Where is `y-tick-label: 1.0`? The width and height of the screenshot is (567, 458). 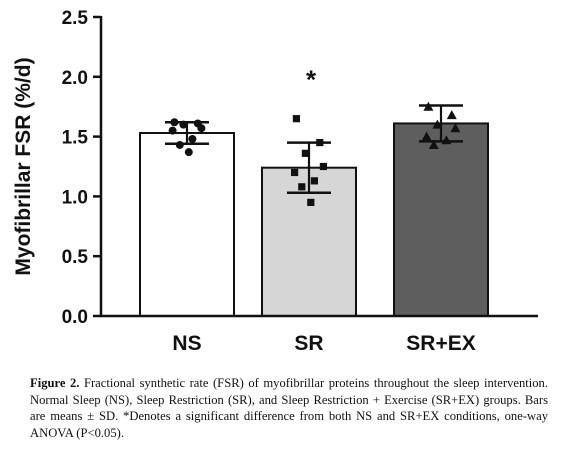
y-tick-label: 1.0 is located at coordinates (75, 197).